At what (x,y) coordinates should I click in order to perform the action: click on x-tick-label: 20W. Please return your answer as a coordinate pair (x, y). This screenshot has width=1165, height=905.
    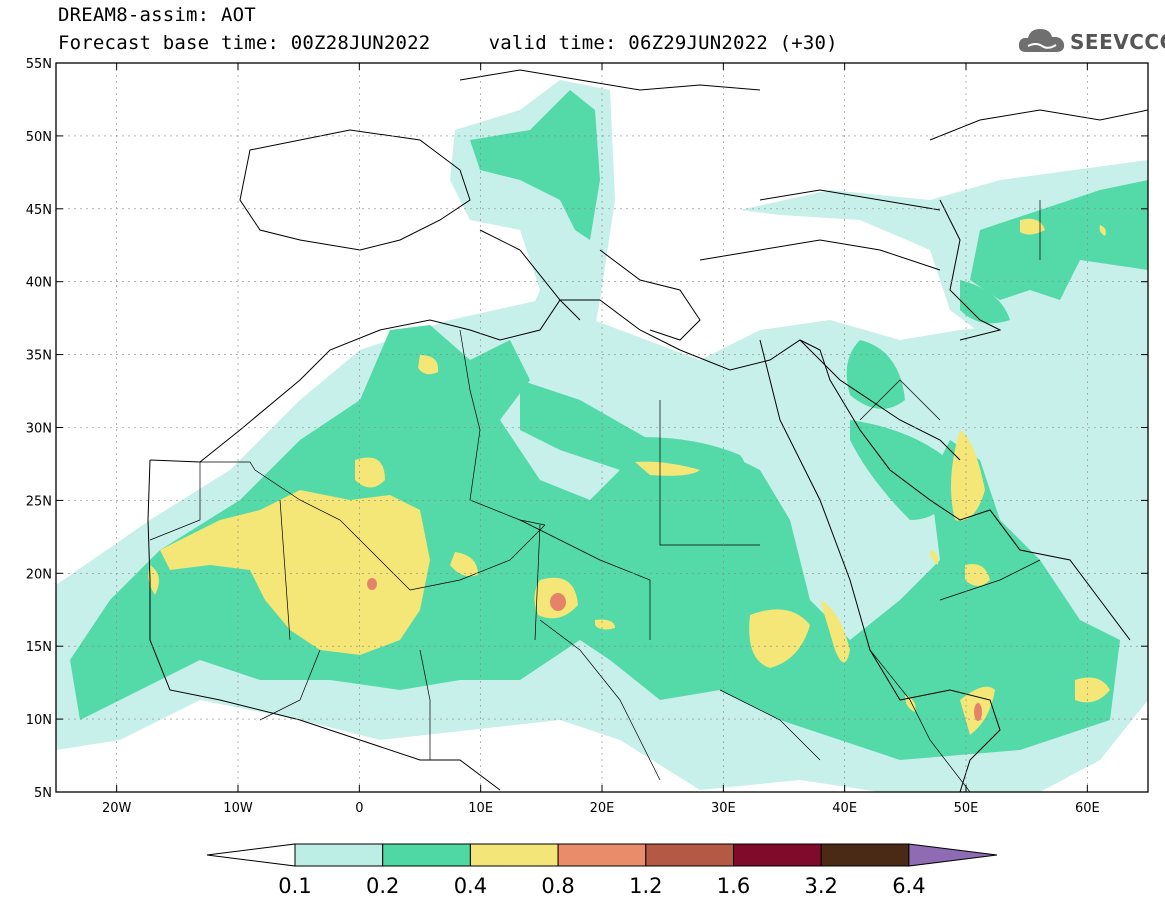
    Looking at the image, I should click on (117, 808).